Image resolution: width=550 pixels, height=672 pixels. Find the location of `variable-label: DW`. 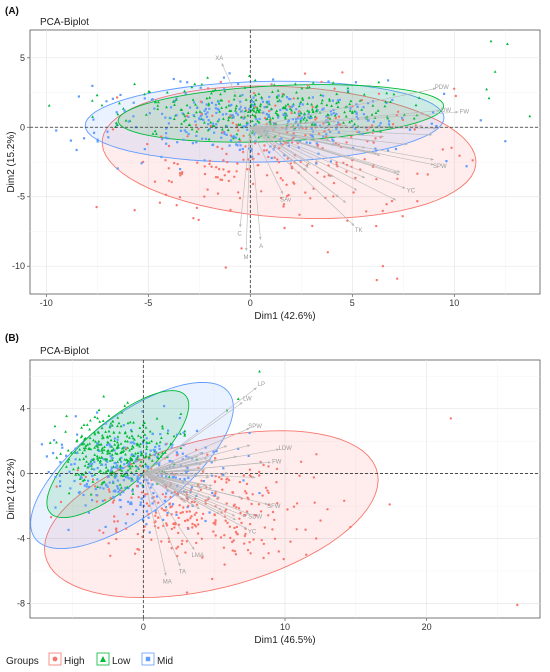

variable-label: DW is located at coordinates (446, 111).